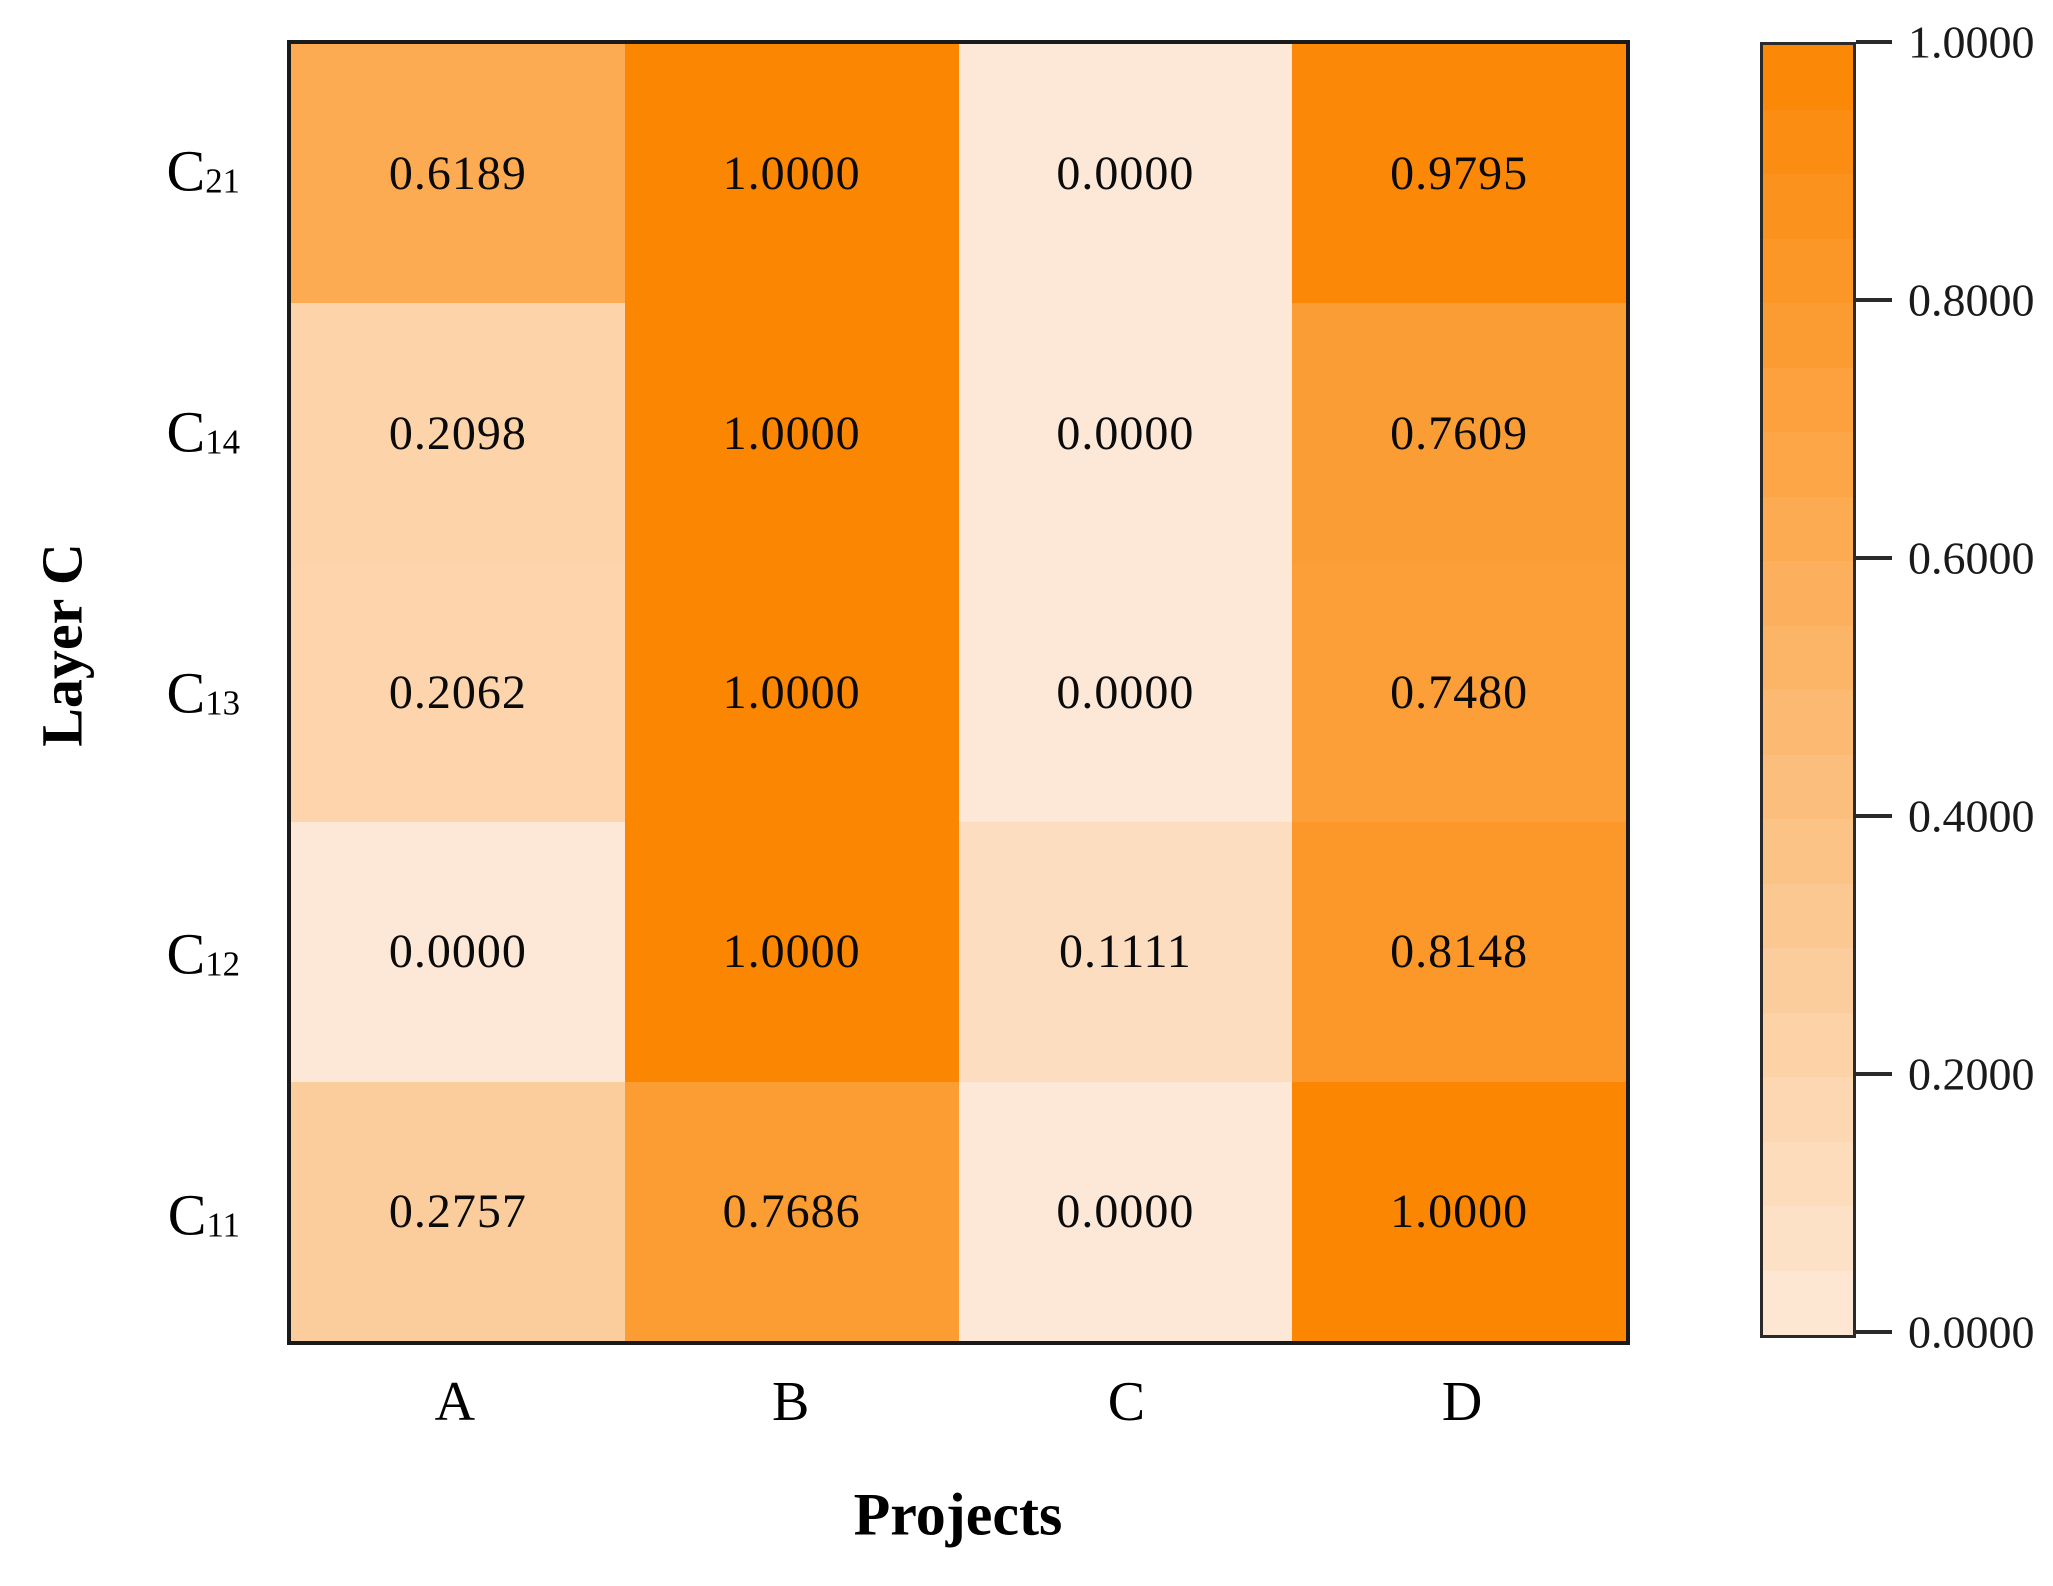  I want to click on heatmap-cell-value: 0.7480, so click(1459, 692).